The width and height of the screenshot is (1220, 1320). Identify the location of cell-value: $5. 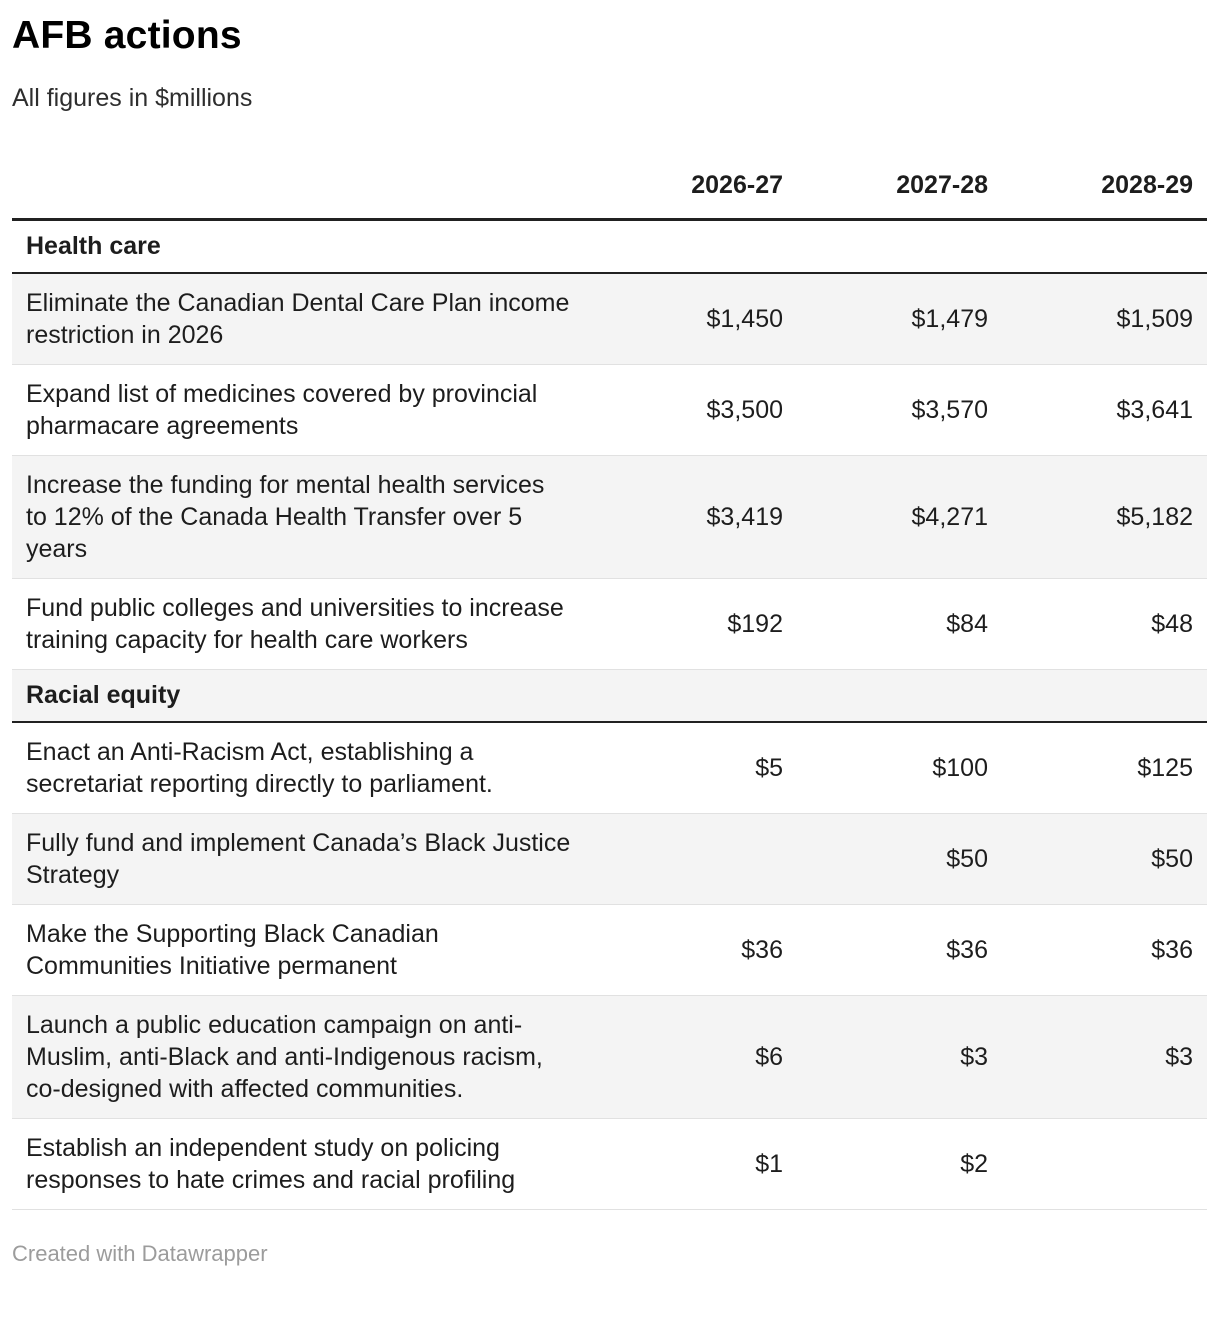
(769, 767).